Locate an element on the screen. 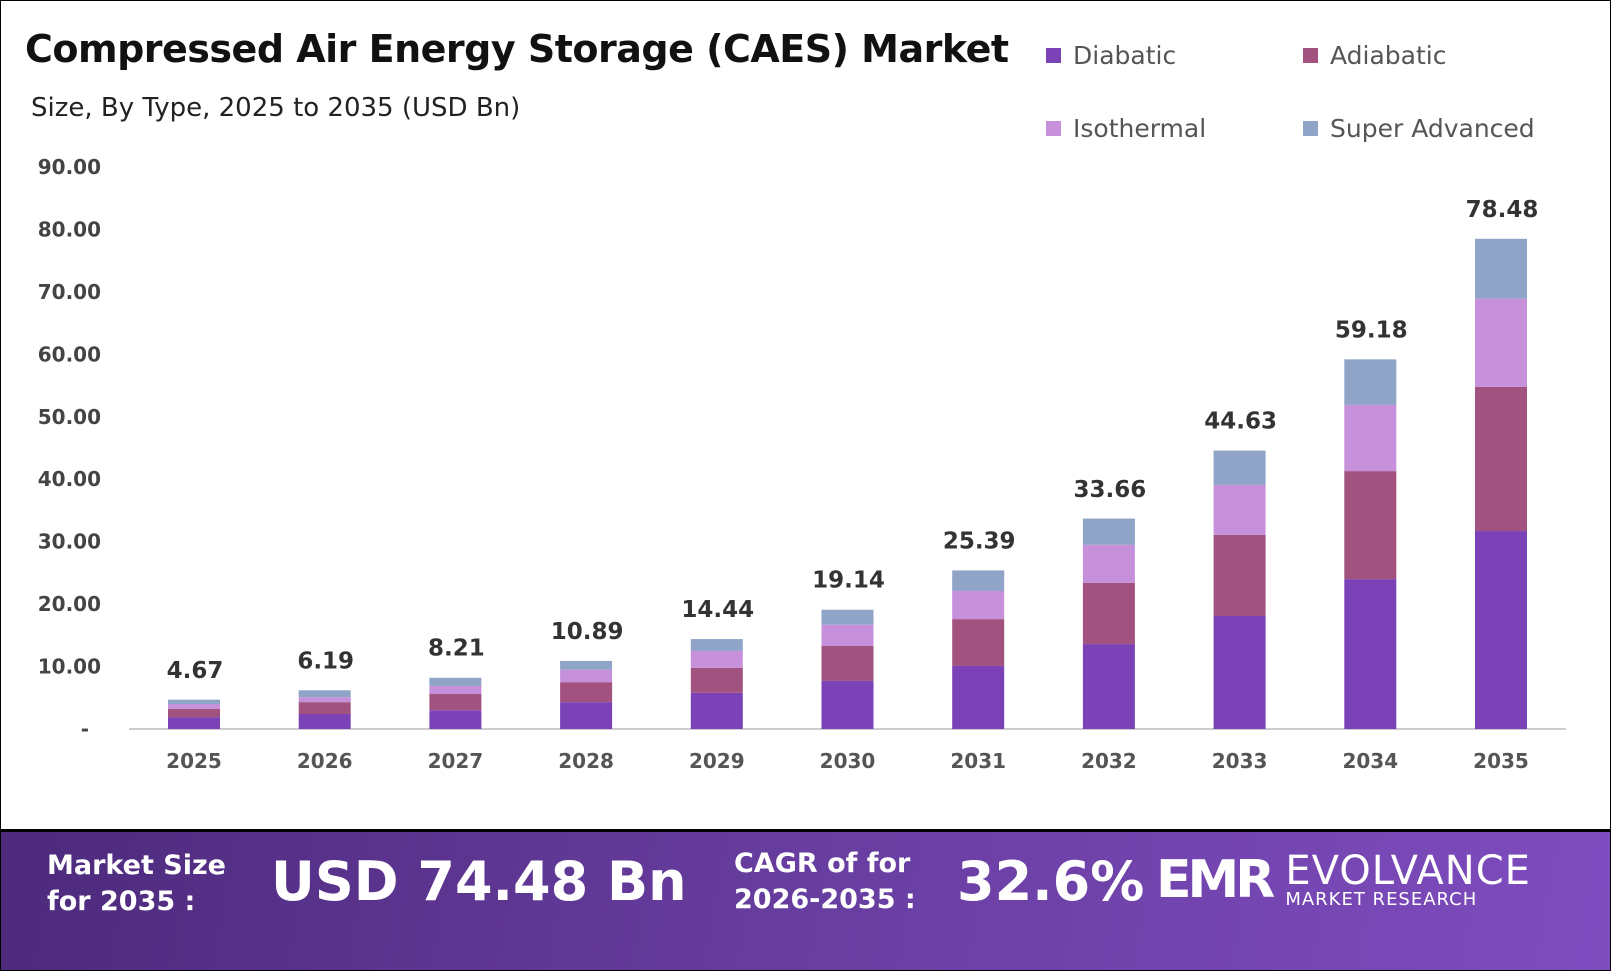 This screenshot has height=971, width=1611. y-tick-label: 40.00 is located at coordinates (69, 479).